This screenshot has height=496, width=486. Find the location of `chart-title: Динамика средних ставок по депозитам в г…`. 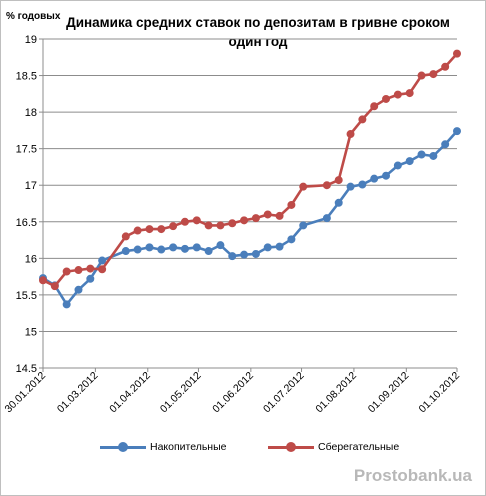

chart-title: Динамика средних ставок по депозитам в г… is located at coordinates (258, 32).